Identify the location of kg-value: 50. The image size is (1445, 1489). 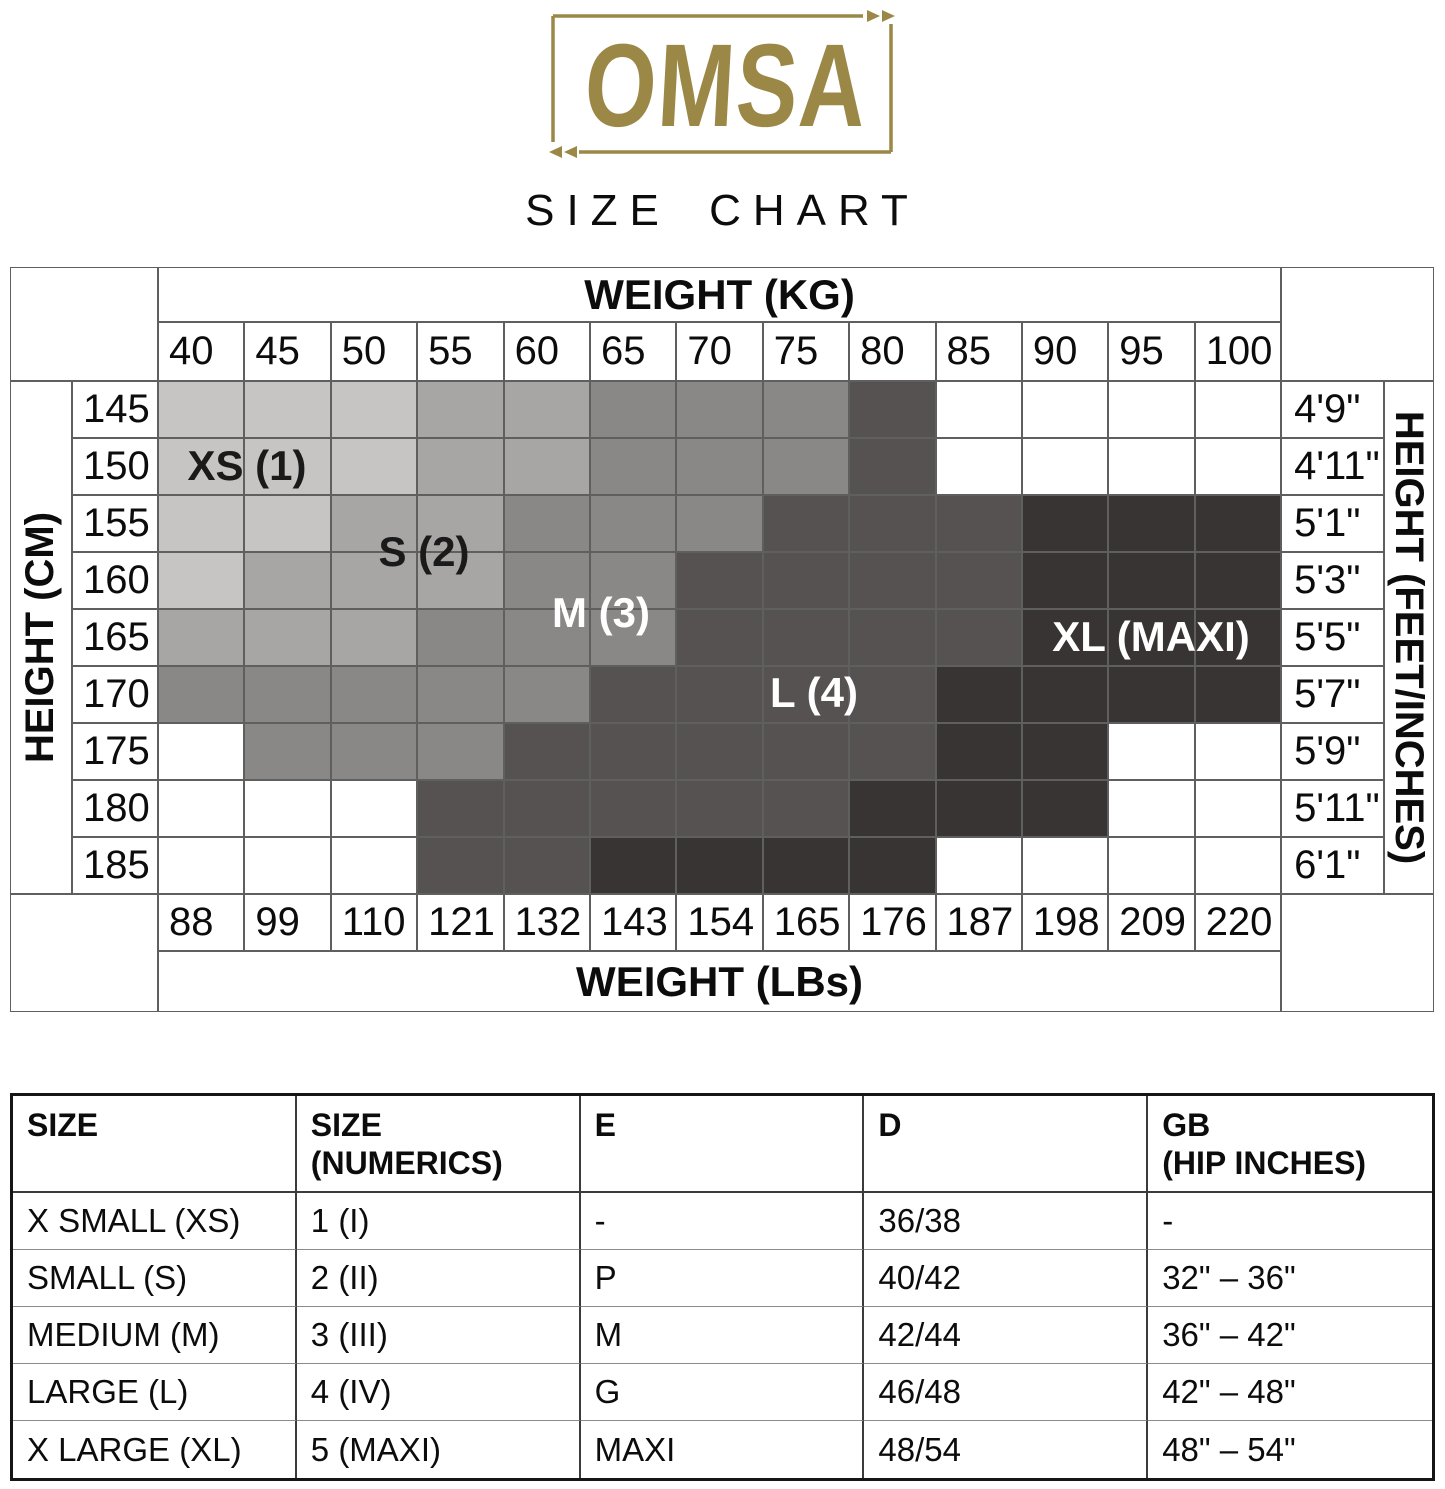
(374, 351).